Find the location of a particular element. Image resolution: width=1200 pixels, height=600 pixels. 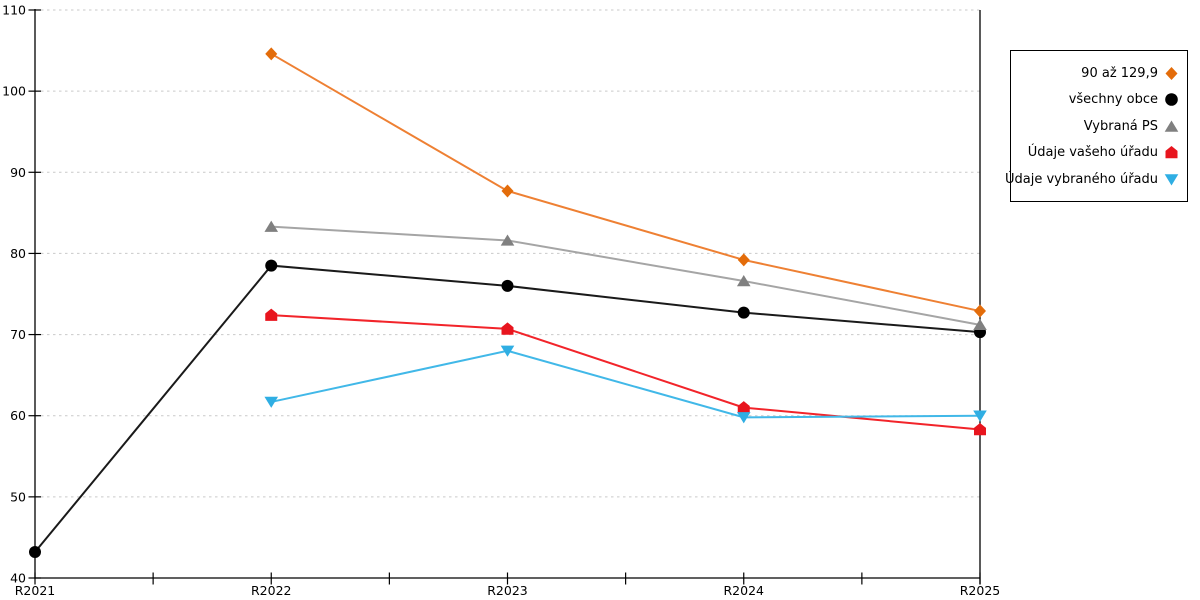

y-tick-label: 50 is located at coordinates (18, 496).